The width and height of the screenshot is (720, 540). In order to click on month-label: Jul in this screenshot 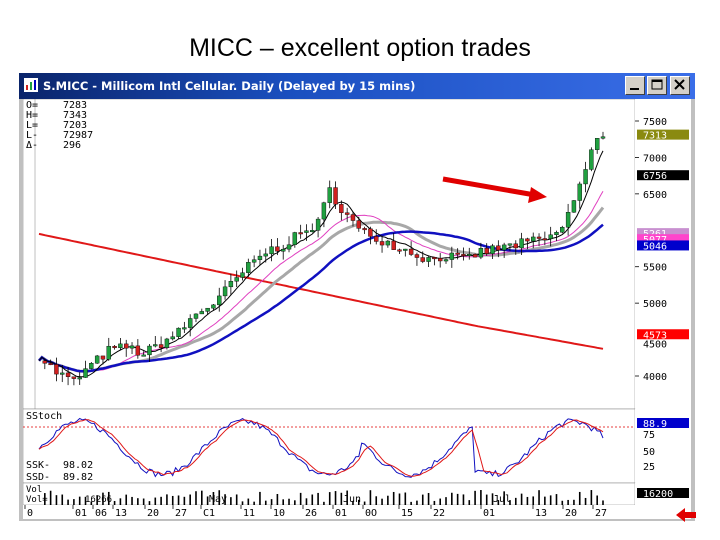, I will do `click(502, 499)`.